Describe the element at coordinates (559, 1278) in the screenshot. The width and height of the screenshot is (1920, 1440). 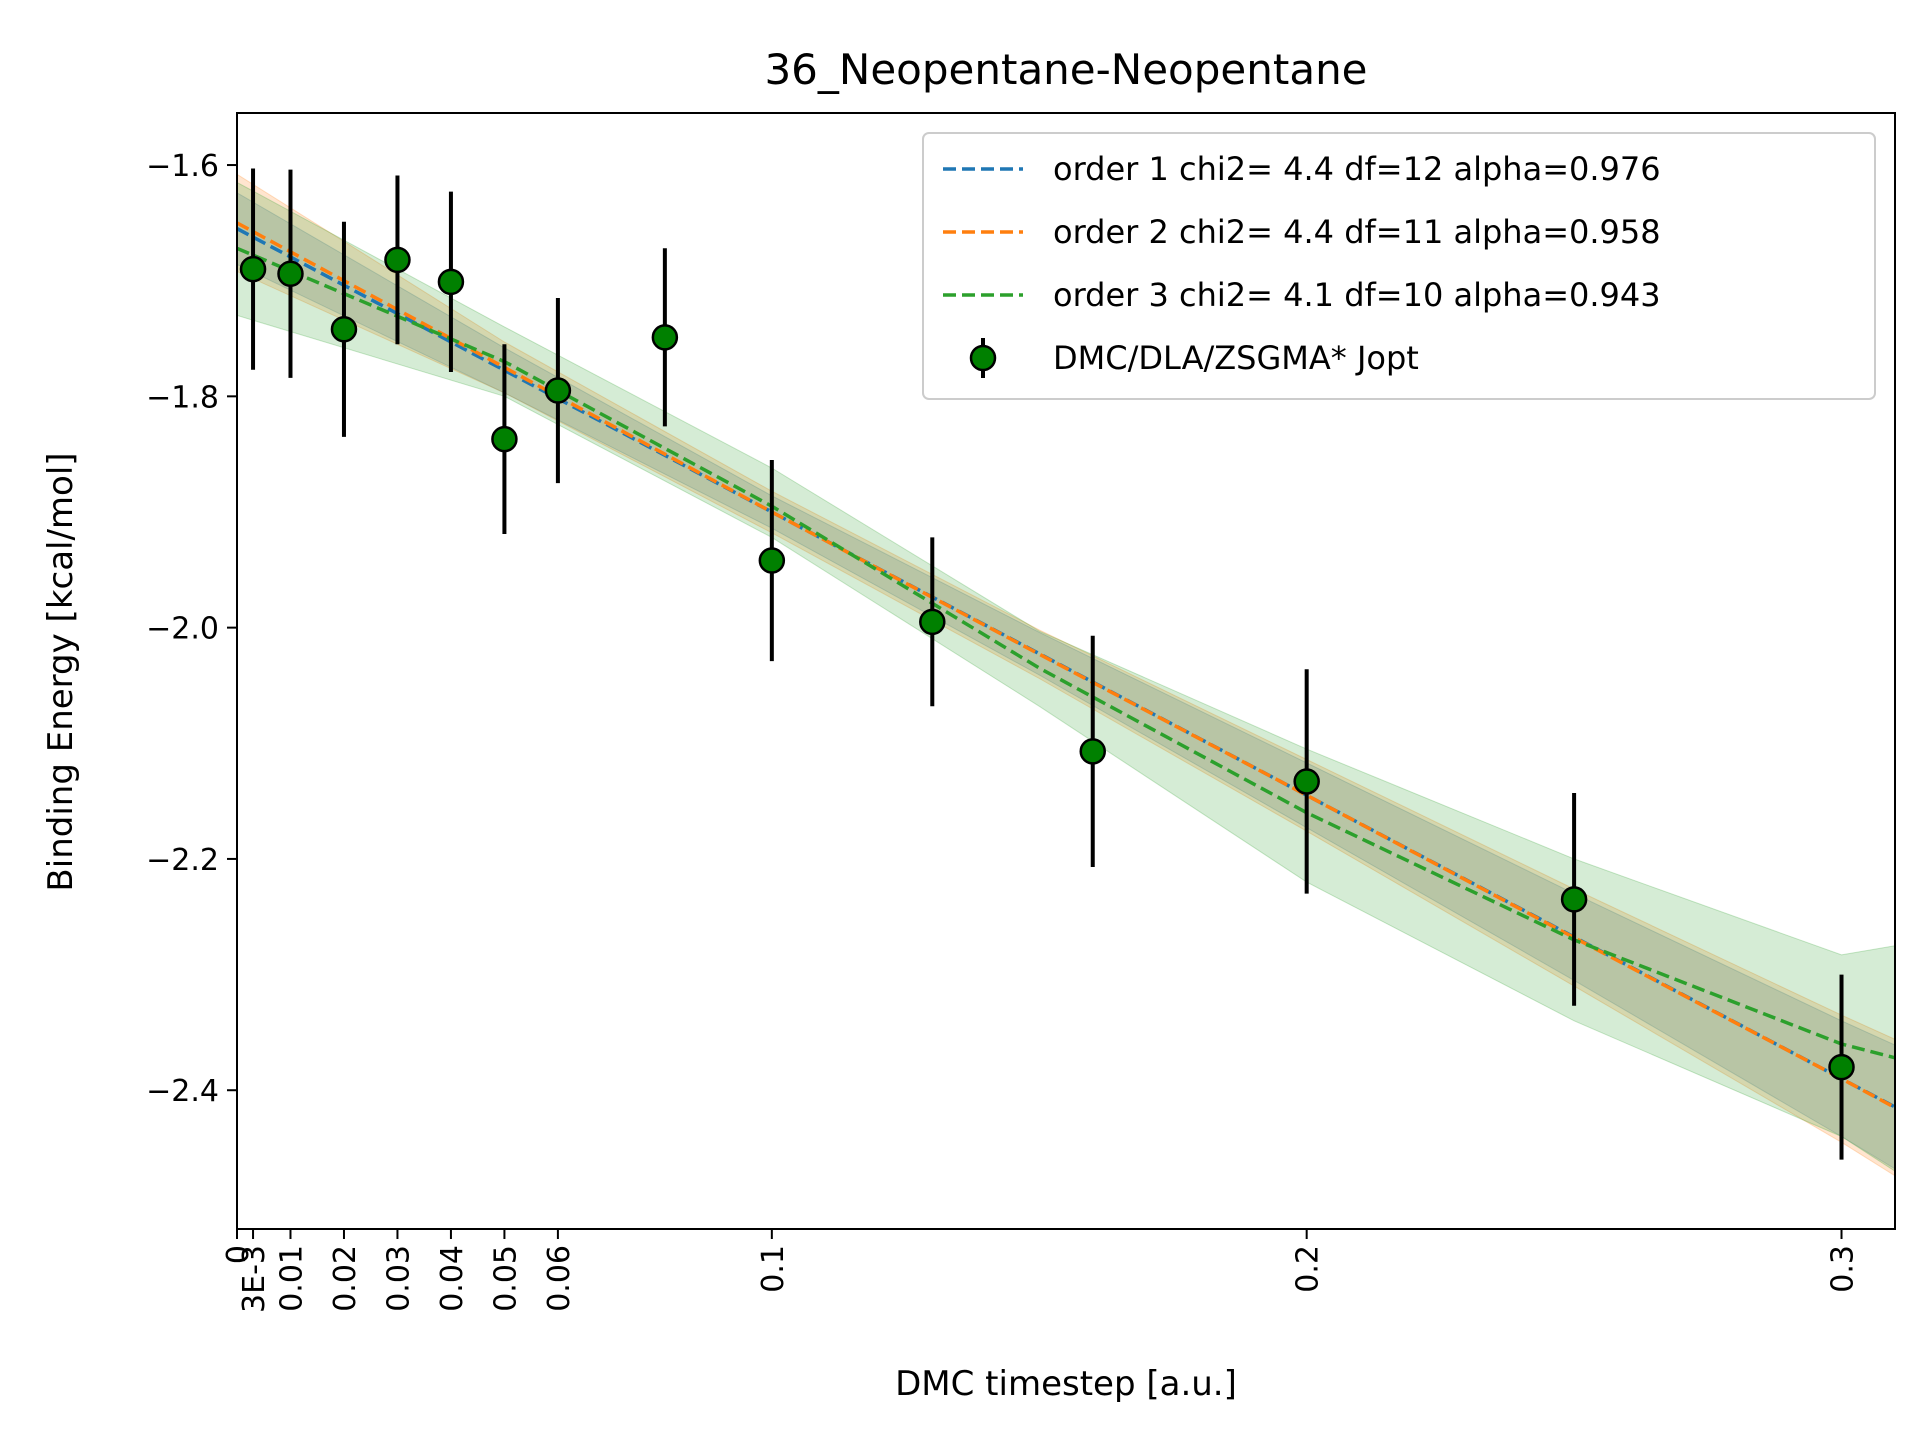
I see `x-tick-label: 0.06` at that location.